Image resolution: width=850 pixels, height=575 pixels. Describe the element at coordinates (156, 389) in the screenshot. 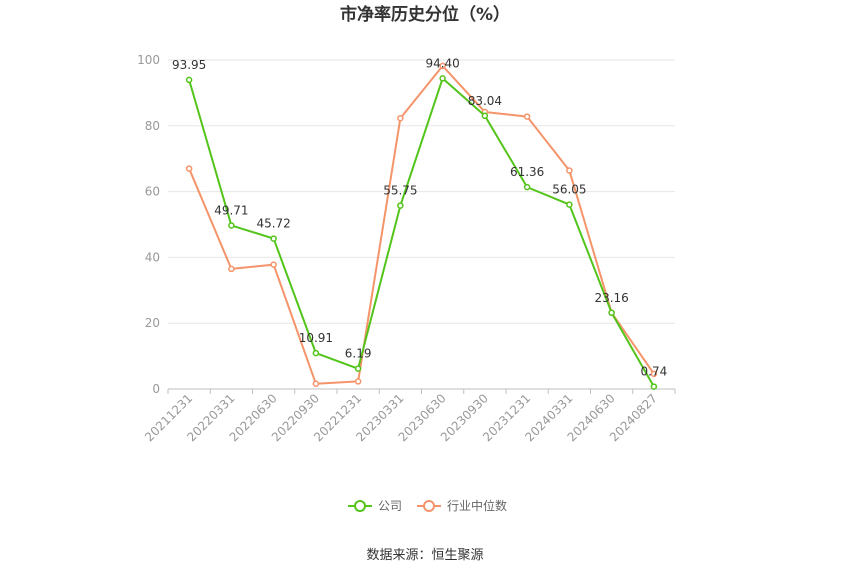

I see `y-tick-label-0: 0` at that location.